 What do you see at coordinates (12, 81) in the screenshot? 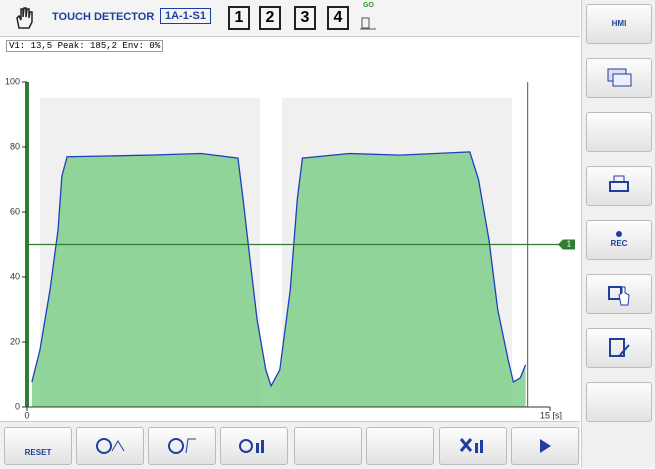
I see `y-tick-label: 100` at bounding box center [12, 81].